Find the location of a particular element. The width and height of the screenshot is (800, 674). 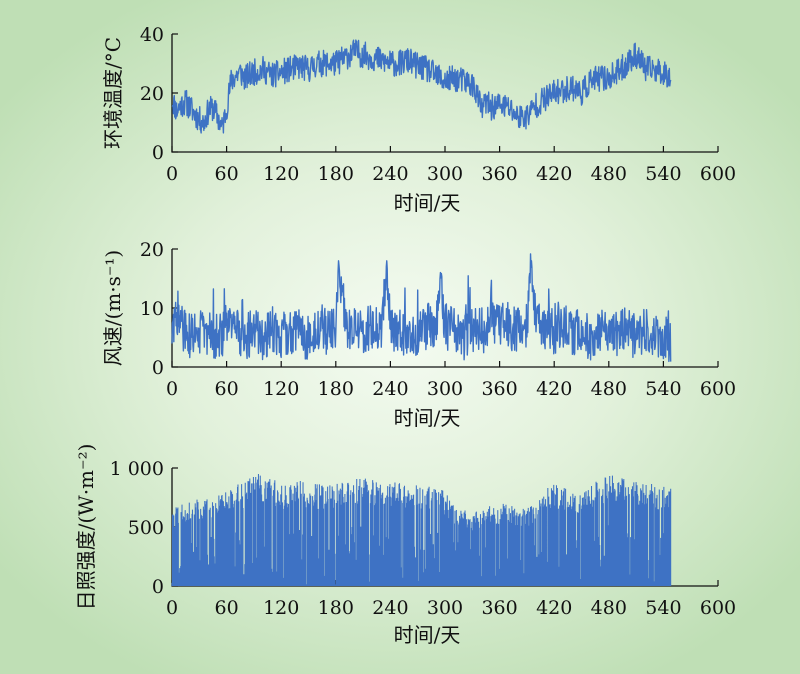

y-axis-label: 日照强度/(W·m⁻²) is located at coordinates (86, 527).